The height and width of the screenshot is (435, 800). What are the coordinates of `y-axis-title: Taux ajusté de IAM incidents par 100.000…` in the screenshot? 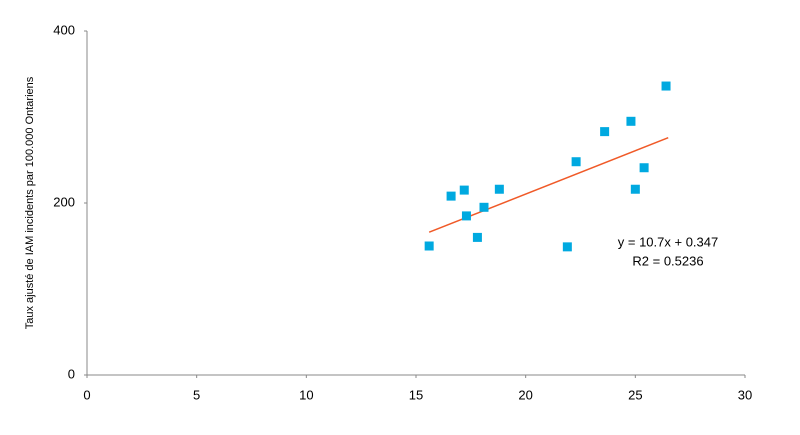 It's located at (30, 202).